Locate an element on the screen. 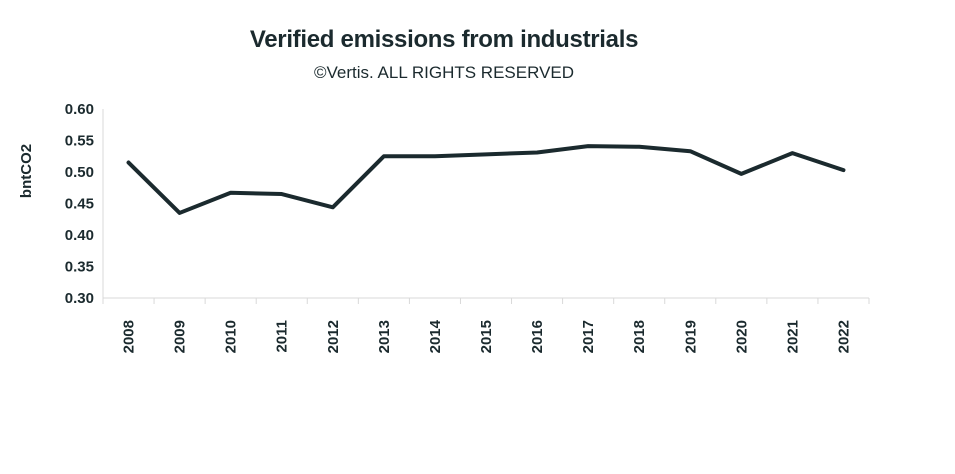 Image resolution: width=955 pixels, height=474 pixels. y-tick-label: 0.55 is located at coordinates (79, 141).